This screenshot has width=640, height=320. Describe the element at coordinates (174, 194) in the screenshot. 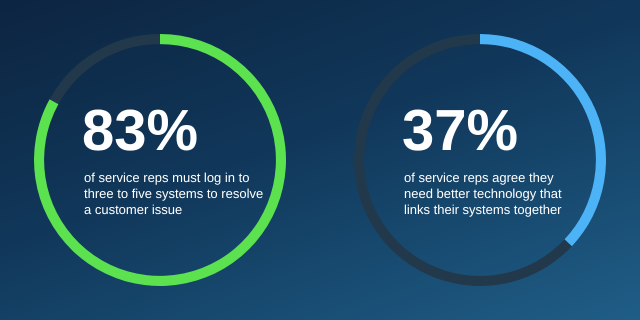

I see `text: of service reps must log in to three to five systems to resolve a customer issue` at that location.